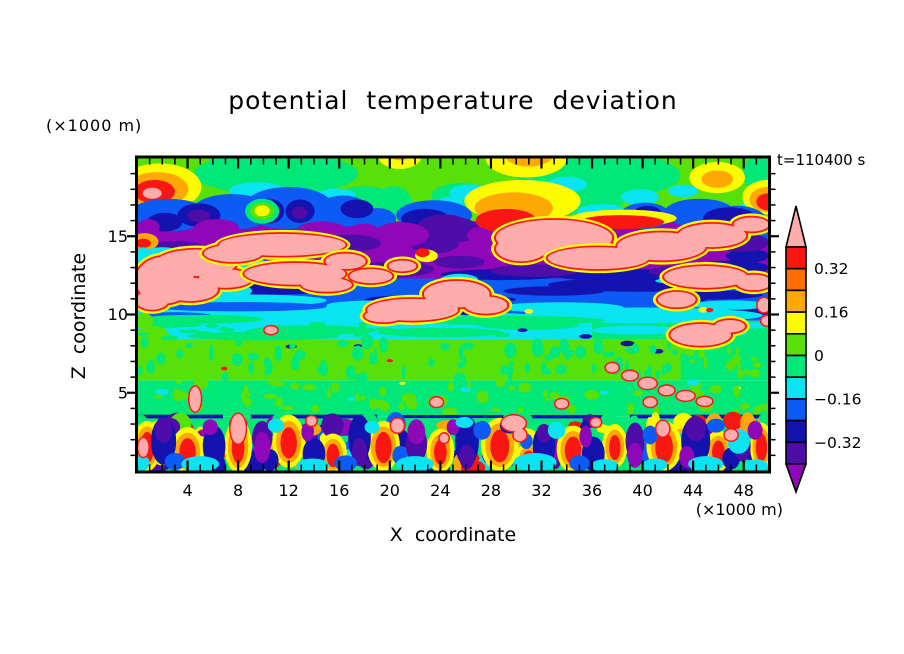 This screenshot has width=904, height=654. Describe the element at coordinates (796, 479) in the screenshot. I see `colorbar-arrow-bottom` at that location.